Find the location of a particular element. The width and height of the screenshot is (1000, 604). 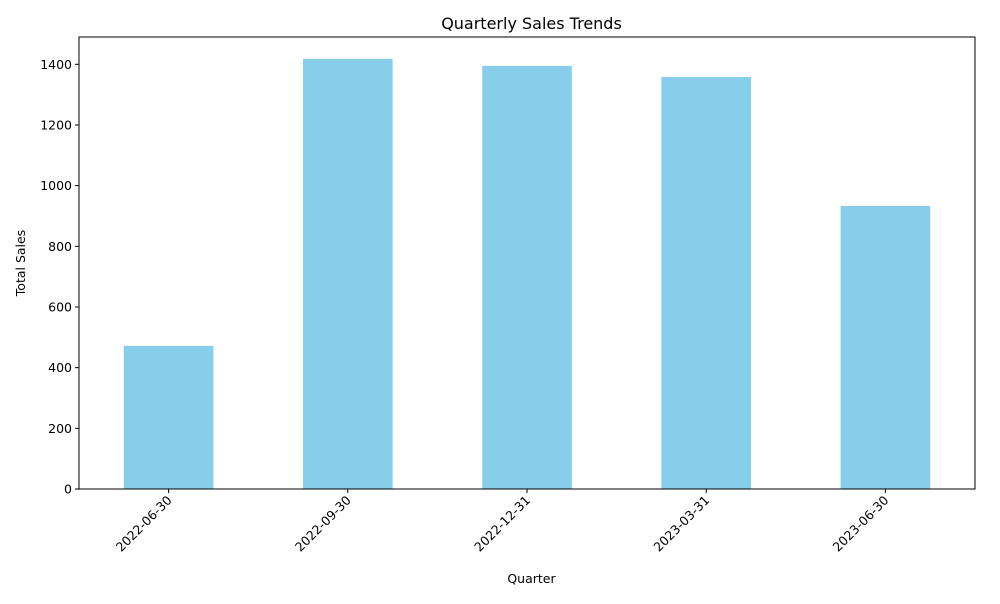

x-tick-label: 2022-09-30 is located at coordinates (323, 523).